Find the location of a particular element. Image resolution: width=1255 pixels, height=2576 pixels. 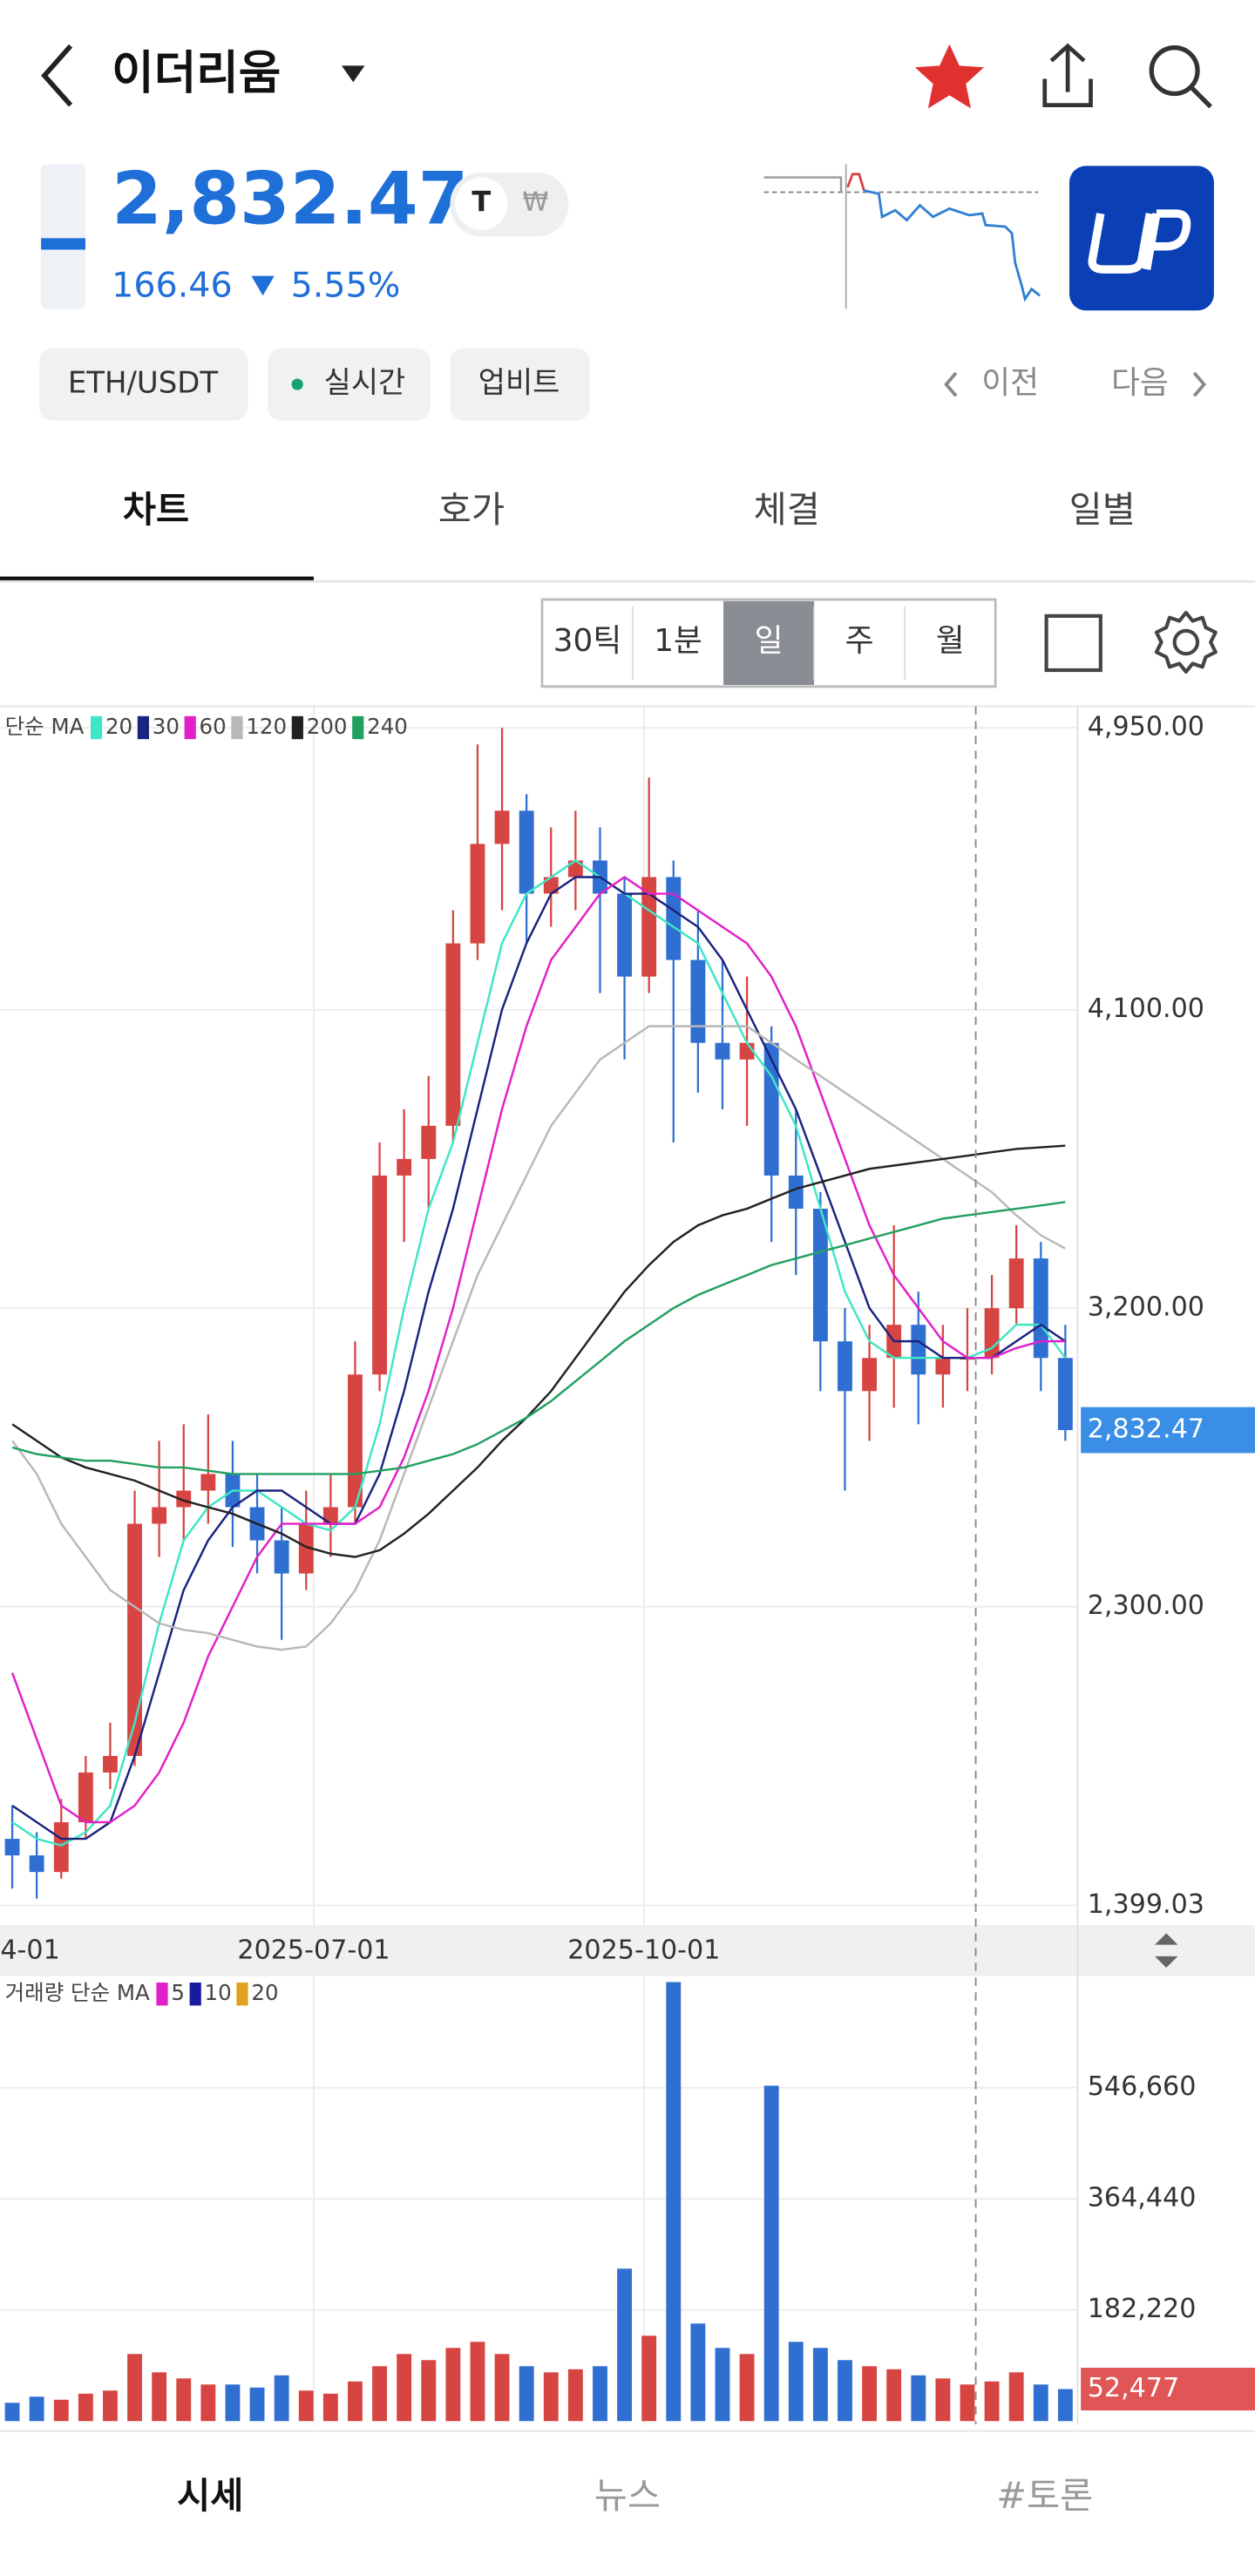

prev-arrow is located at coordinates (951, 384).